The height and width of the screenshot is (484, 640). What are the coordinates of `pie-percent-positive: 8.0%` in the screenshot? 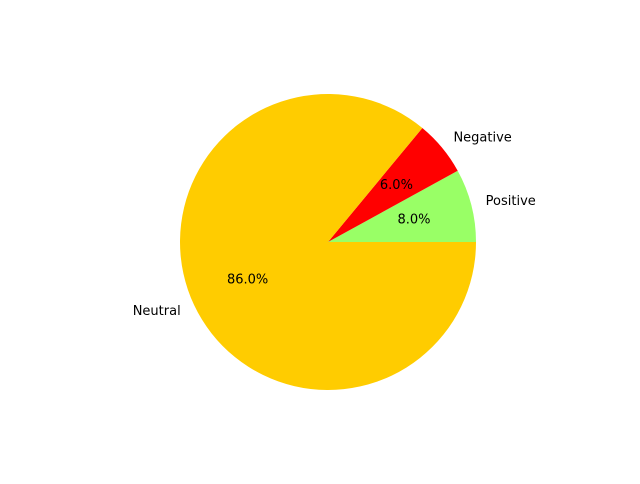 It's located at (413, 219).